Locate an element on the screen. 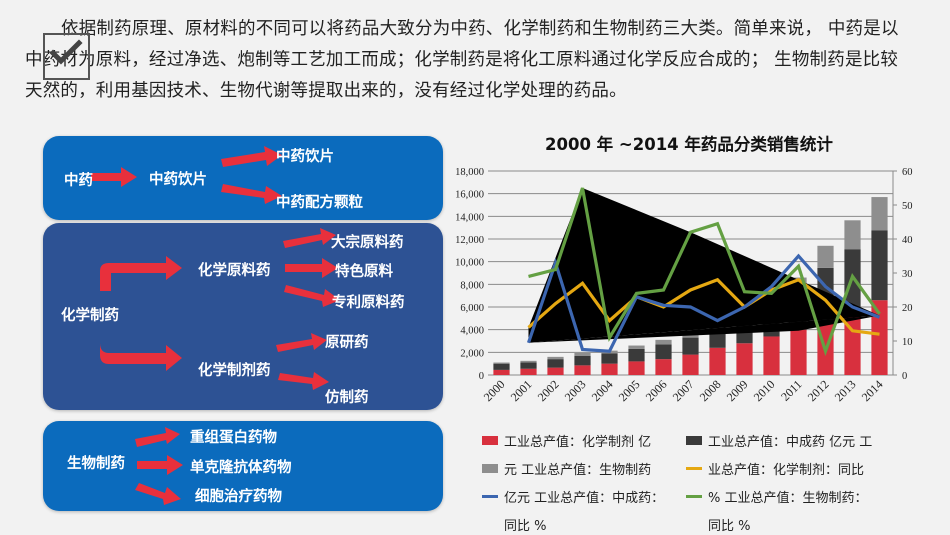  svg-text: 2002 is located at coordinates (548, 390).